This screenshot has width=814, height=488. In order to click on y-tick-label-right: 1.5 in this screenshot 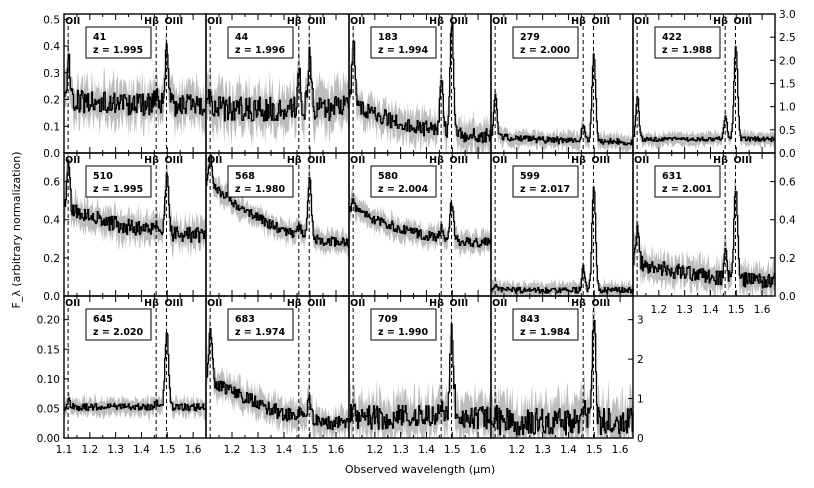, I will do `click(787, 85)`.